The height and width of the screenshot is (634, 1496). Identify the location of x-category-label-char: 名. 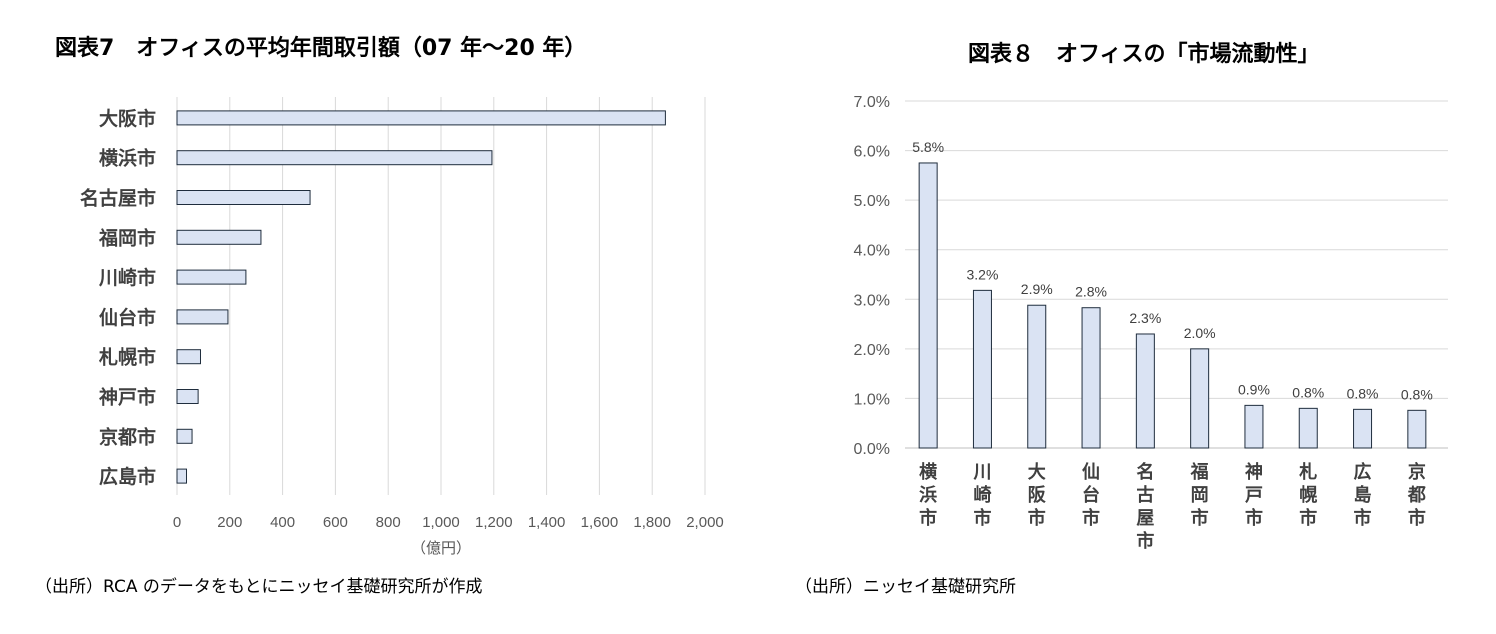
(1145, 472).